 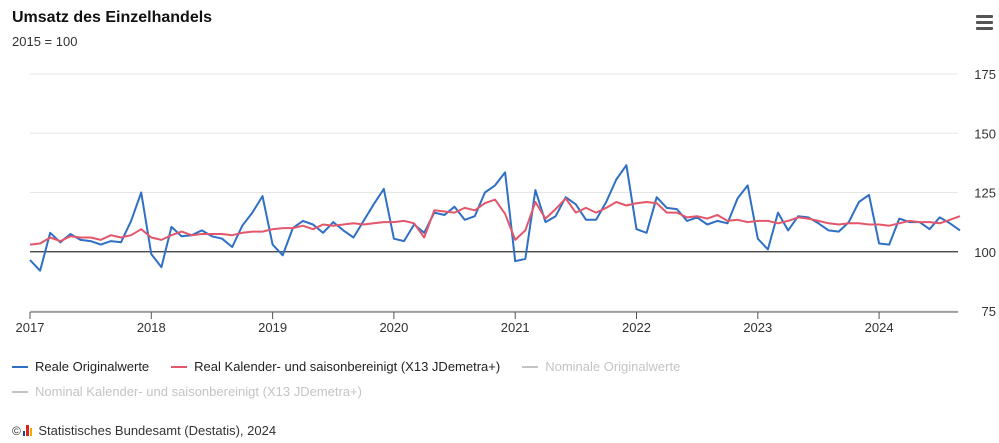 I want to click on legend-item-3: Nominale Originalwerte, so click(x=601, y=367).